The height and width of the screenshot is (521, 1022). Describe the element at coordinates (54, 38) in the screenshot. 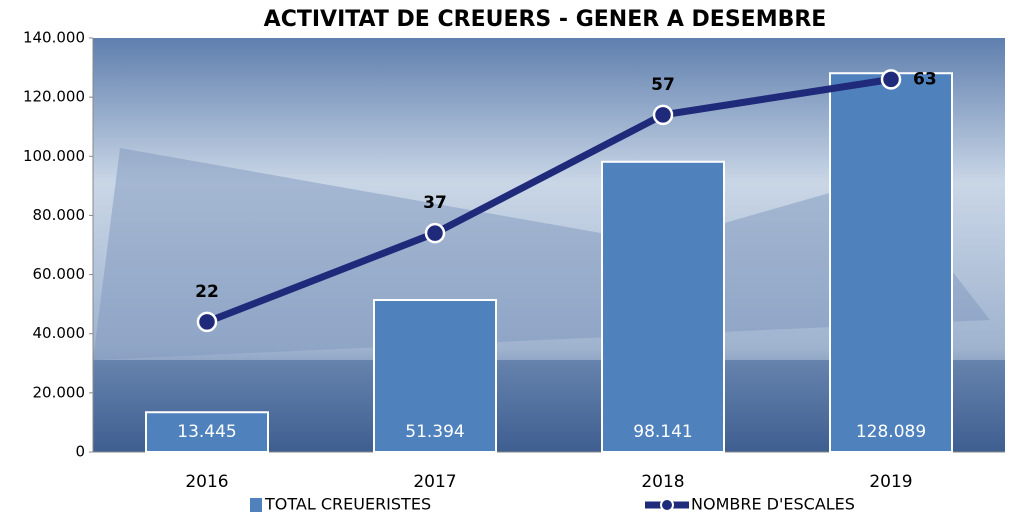

I see `y-tick-label: 140.000` at that location.